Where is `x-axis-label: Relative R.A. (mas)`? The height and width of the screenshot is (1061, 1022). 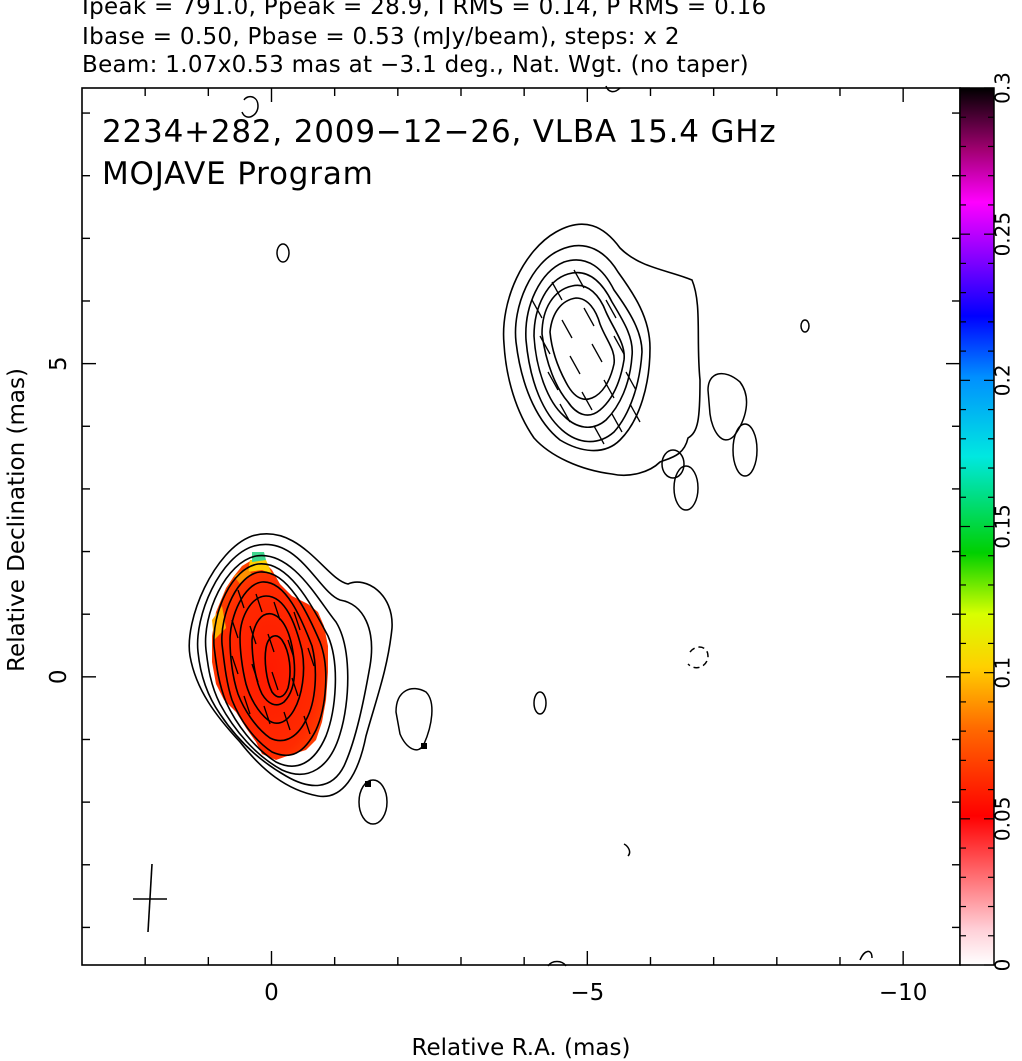
x-axis-label: Relative R.A. (mas) is located at coordinates (521, 1048).